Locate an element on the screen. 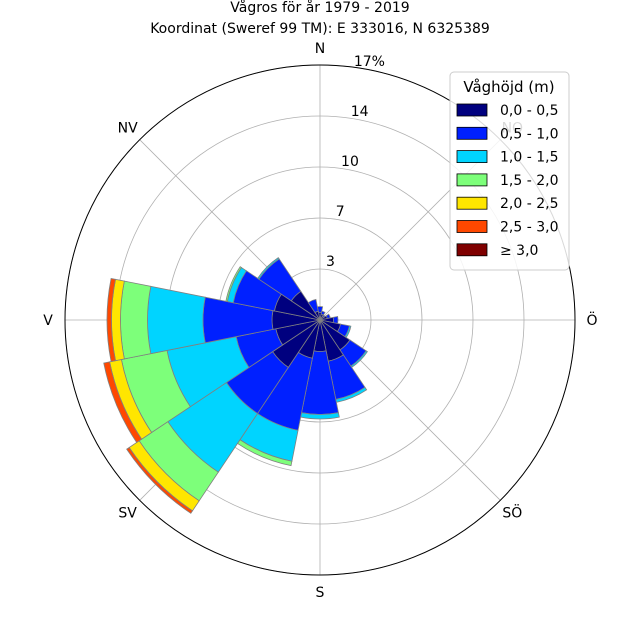 This screenshot has height=640, width=640. radial-tick-label: 3 is located at coordinates (330, 262).